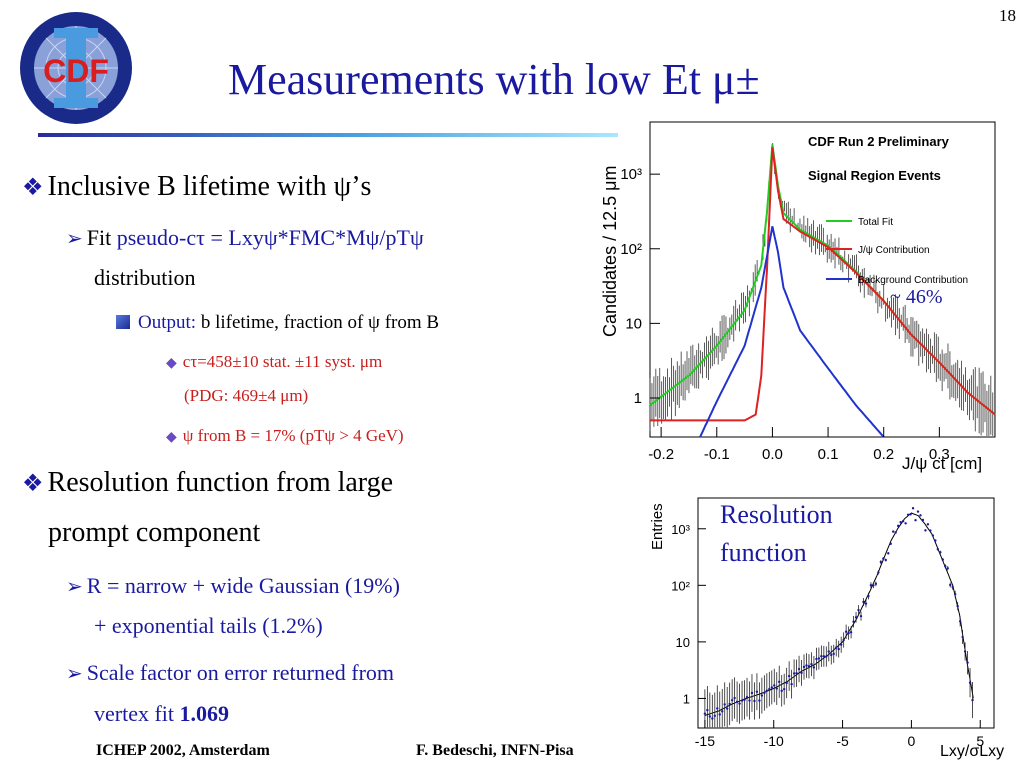 The image size is (1024, 773). Describe the element at coordinates (123, 322) in the screenshot. I see `square-bullet-icon` at that location.